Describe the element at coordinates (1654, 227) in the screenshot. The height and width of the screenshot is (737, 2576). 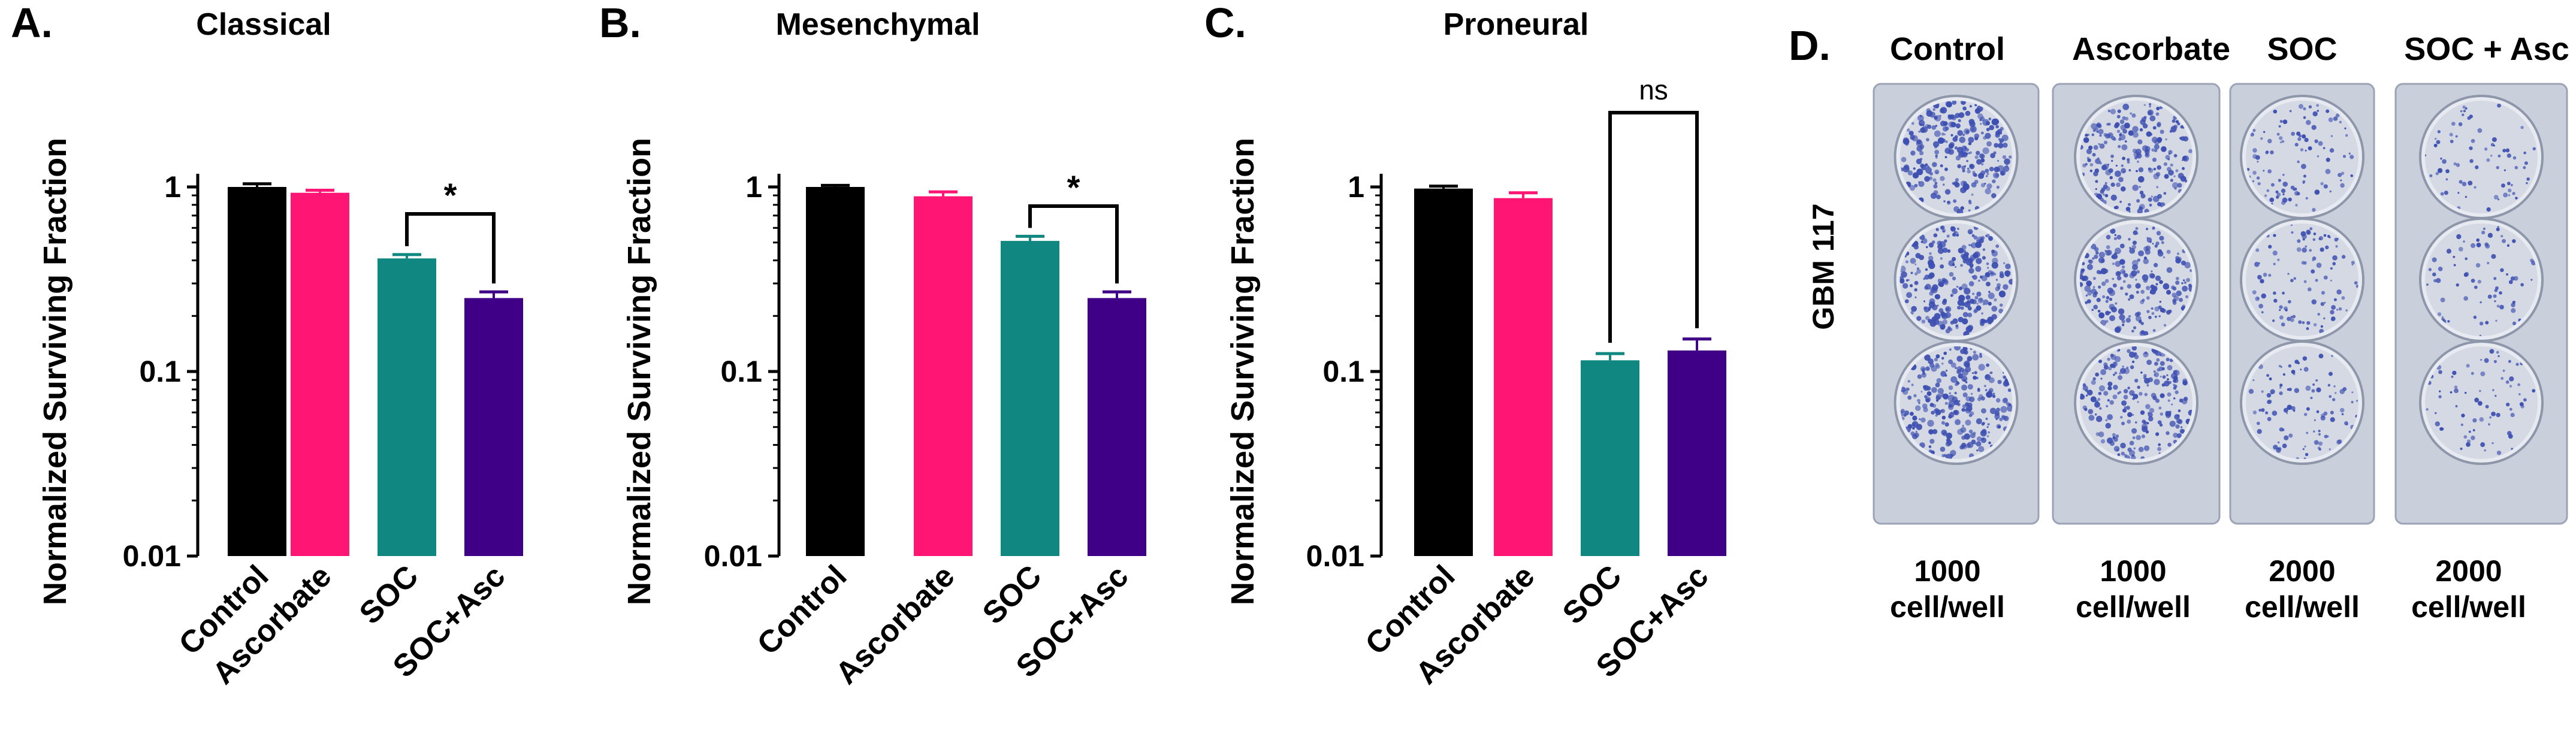
I see `significance-bracket` at that location.